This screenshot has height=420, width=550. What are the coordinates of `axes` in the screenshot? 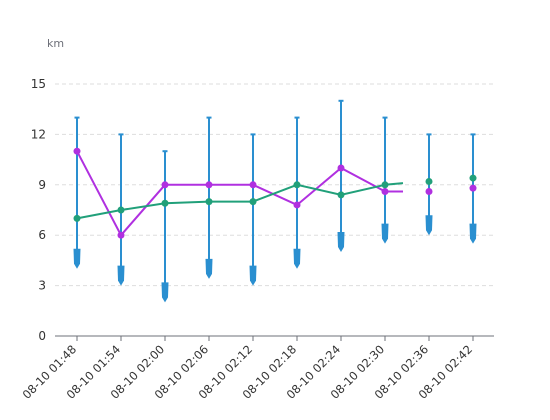 It's located at (274, 338).